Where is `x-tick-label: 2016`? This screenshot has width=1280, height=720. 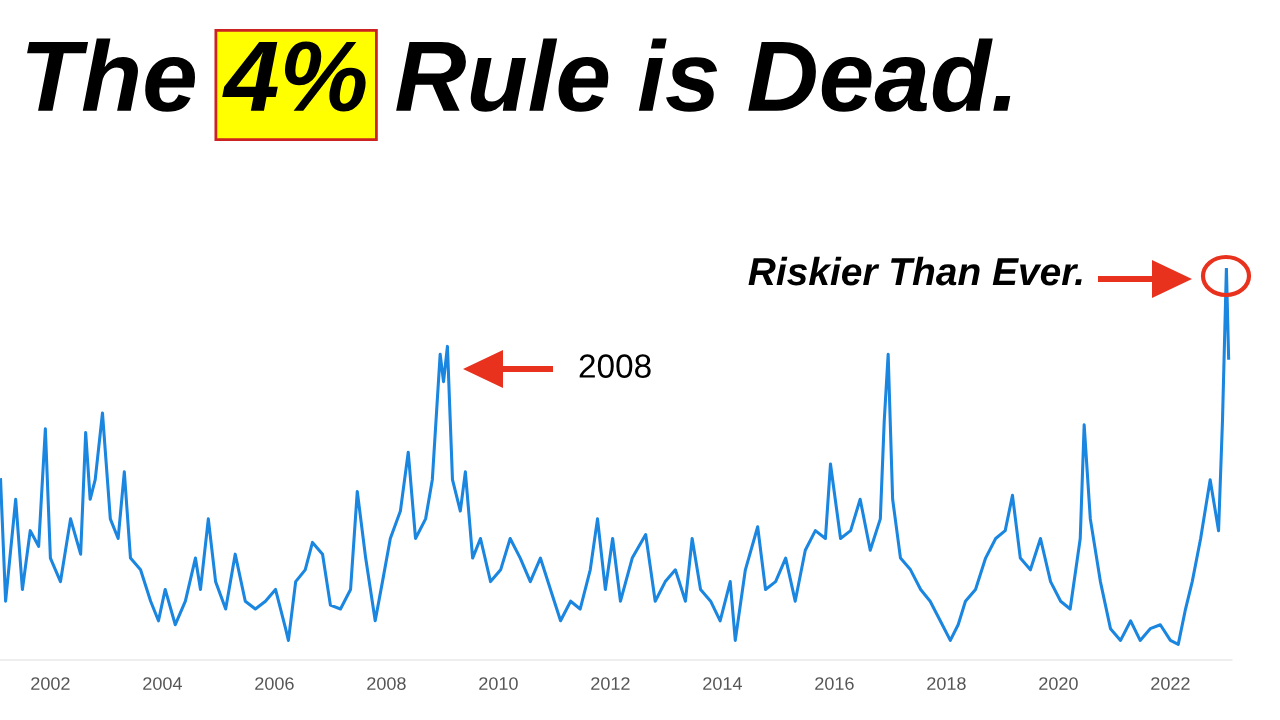
x-tick-label: 2016 is located at coordinates (834, 683).